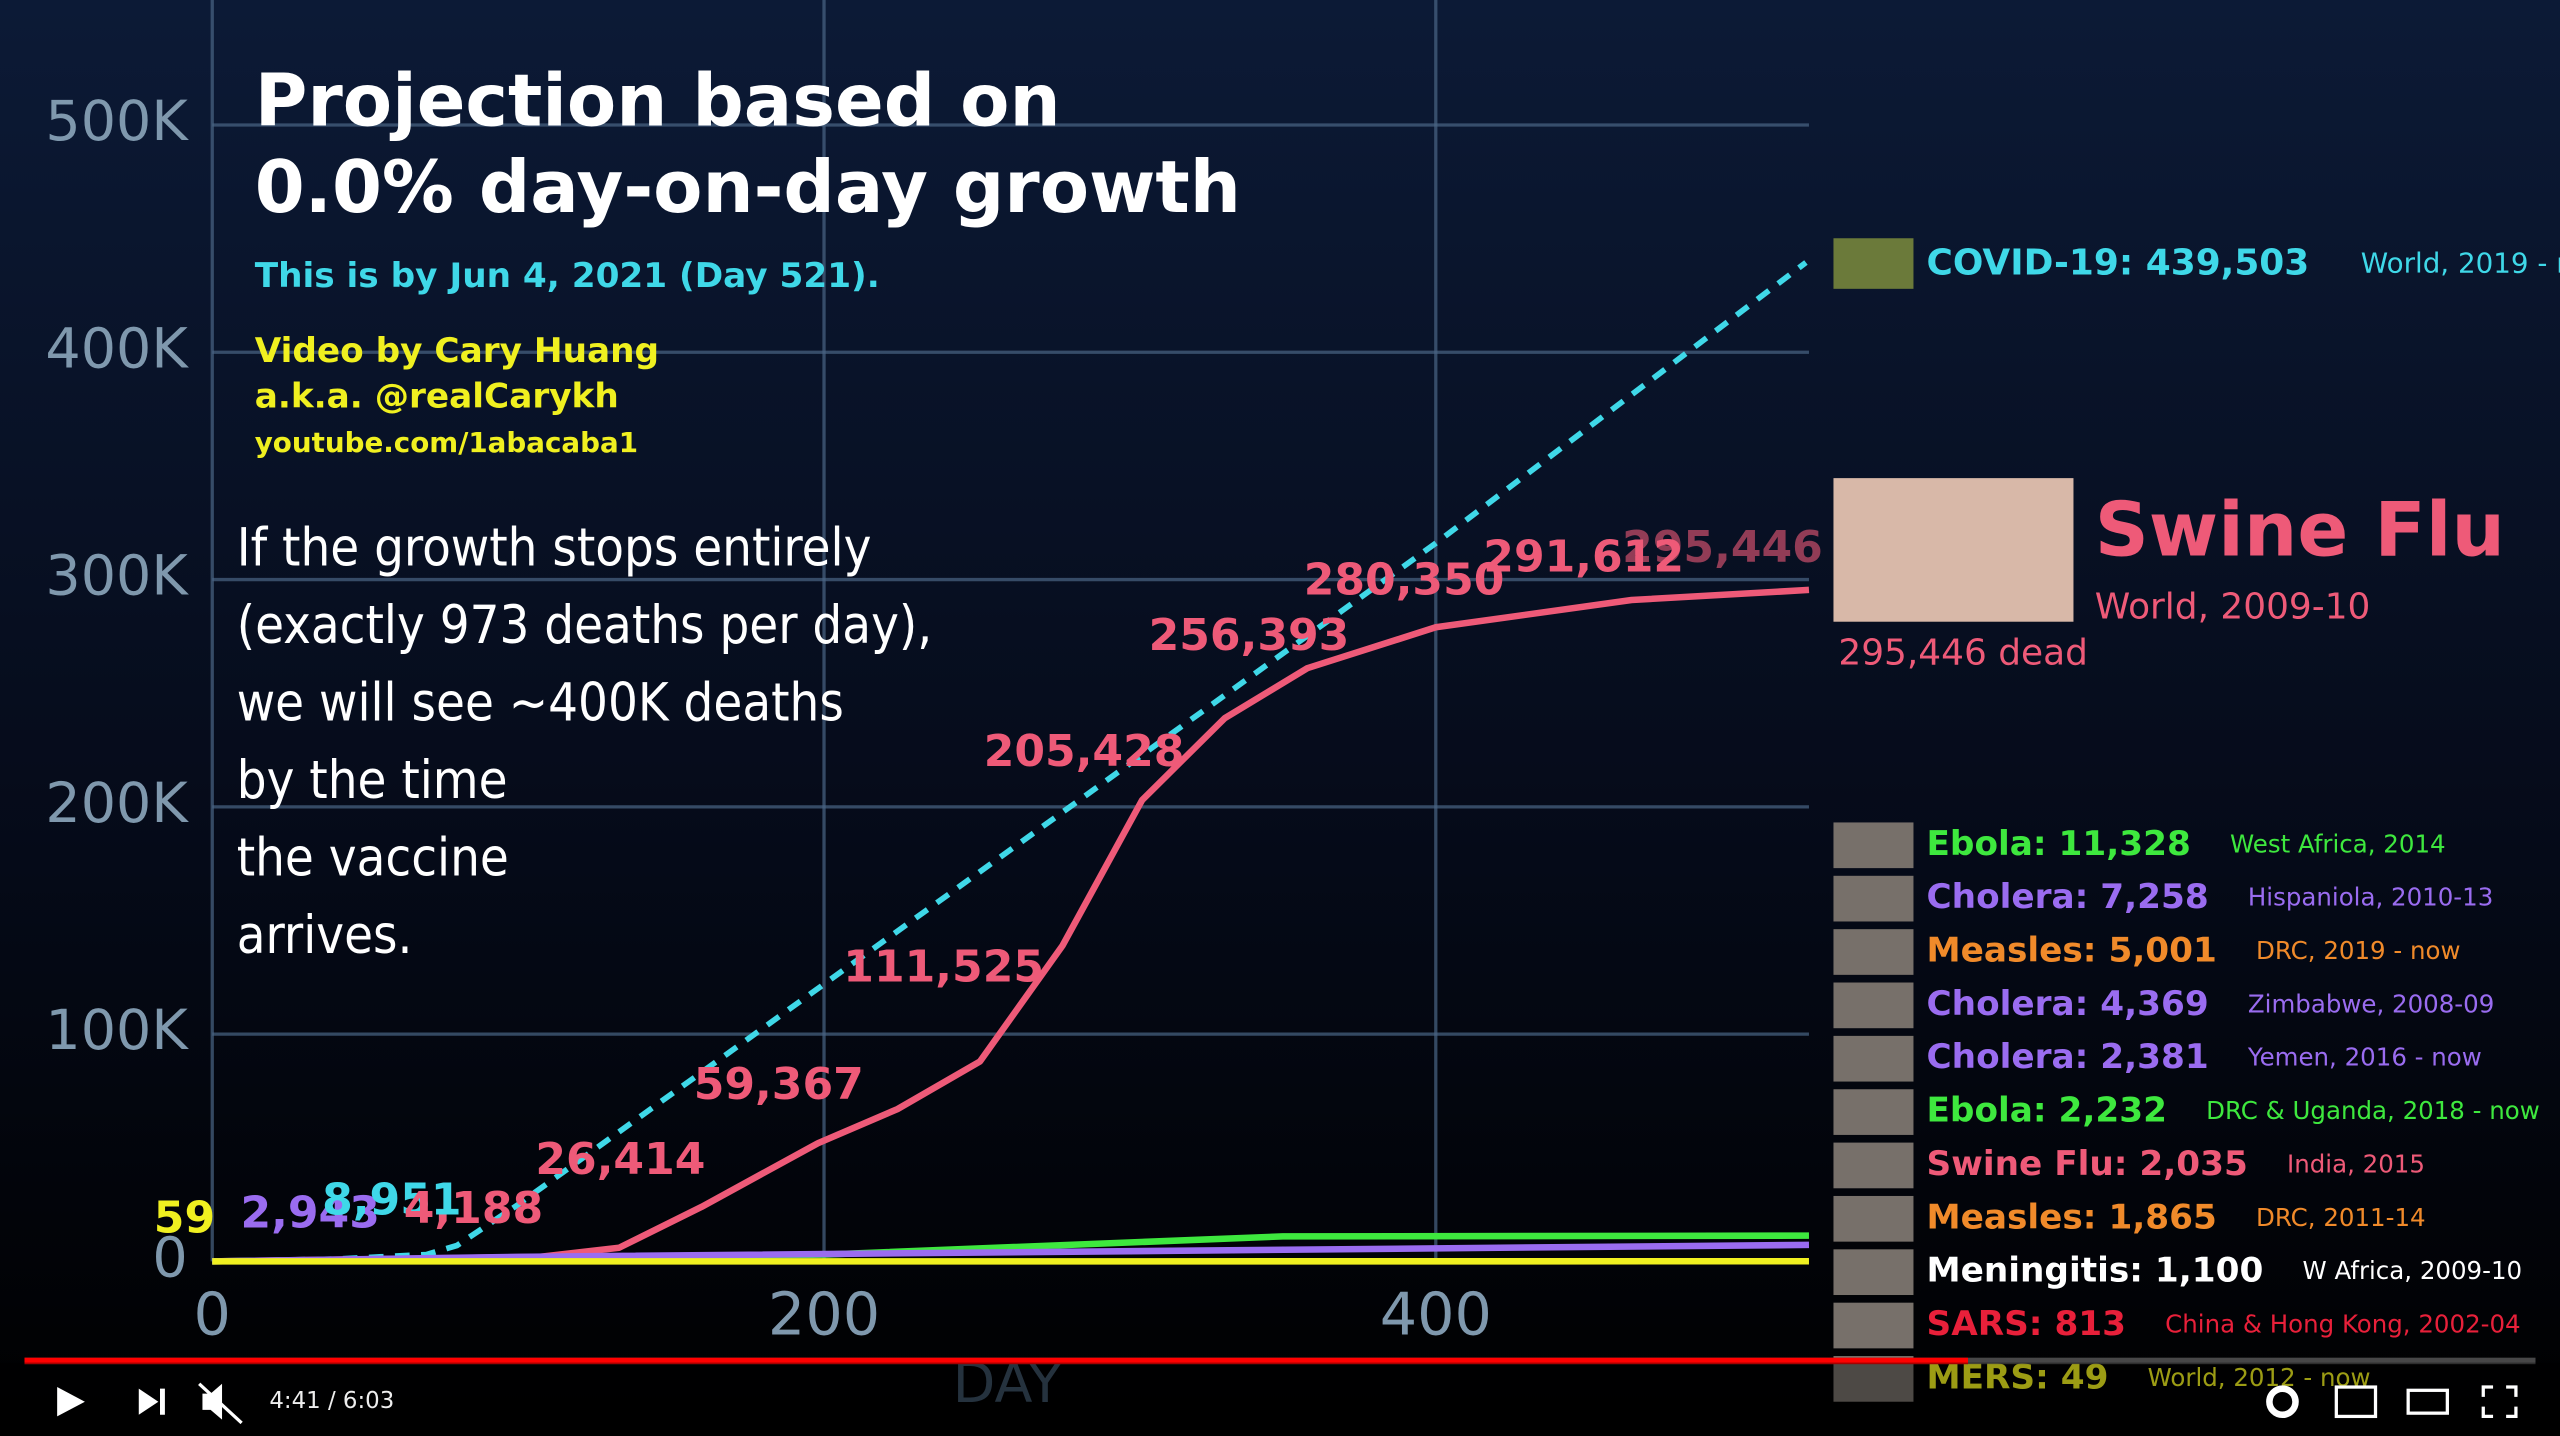 Image resolution: width=2560 pixels, height=1436 pixels. What do you see at coordinates (437, 397) in the screenshot?
I see `credit-line: a.k.a. @realCarykh` at bounding box center [437, 397].